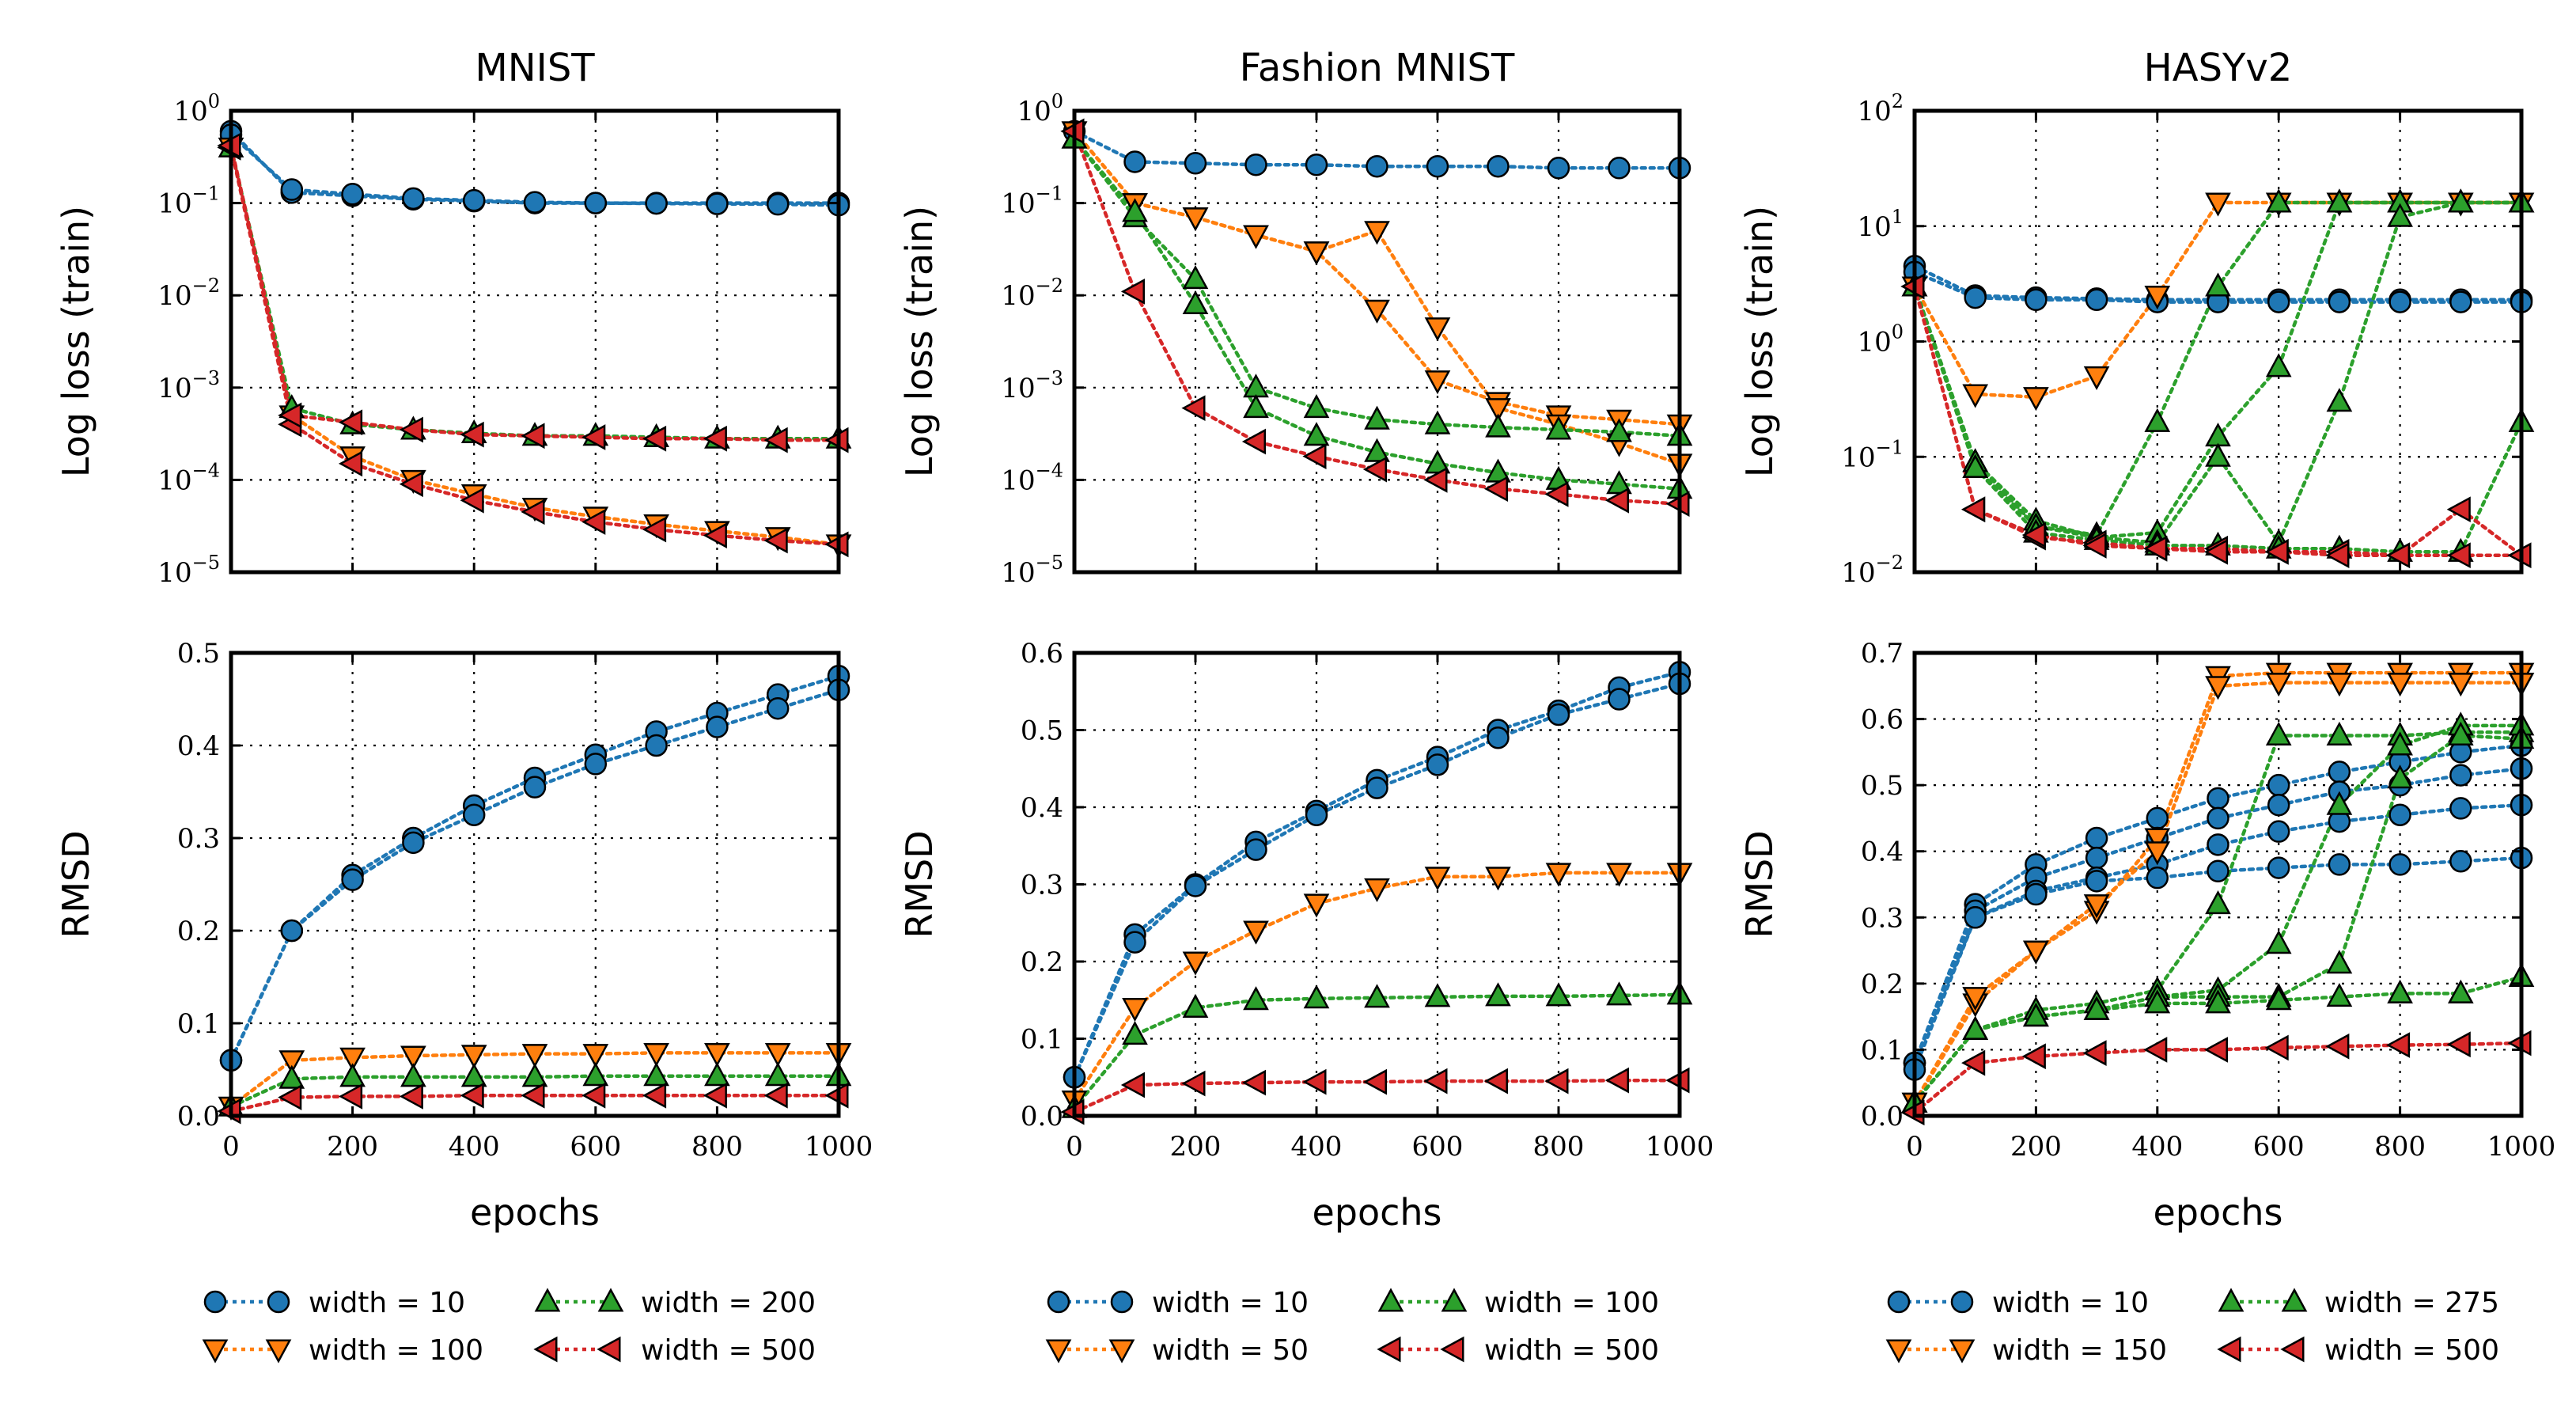  What do you see at coordinates (1872, 570) in the screenshot?
I see `y-tick-label: 10⁻²` at bounding box center [1872, 570].